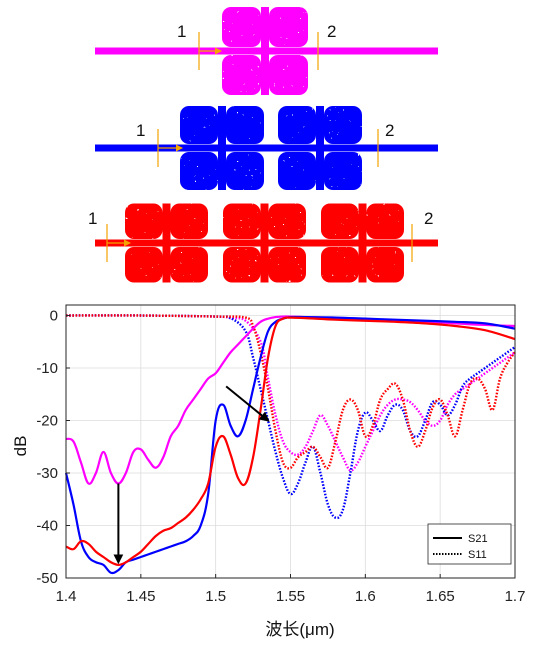 The image size is (535, 646). What do you see at coordinates (20, 446) in the screenshot?
I see `y-axis-label: dB` at bounding box center [20, 446].